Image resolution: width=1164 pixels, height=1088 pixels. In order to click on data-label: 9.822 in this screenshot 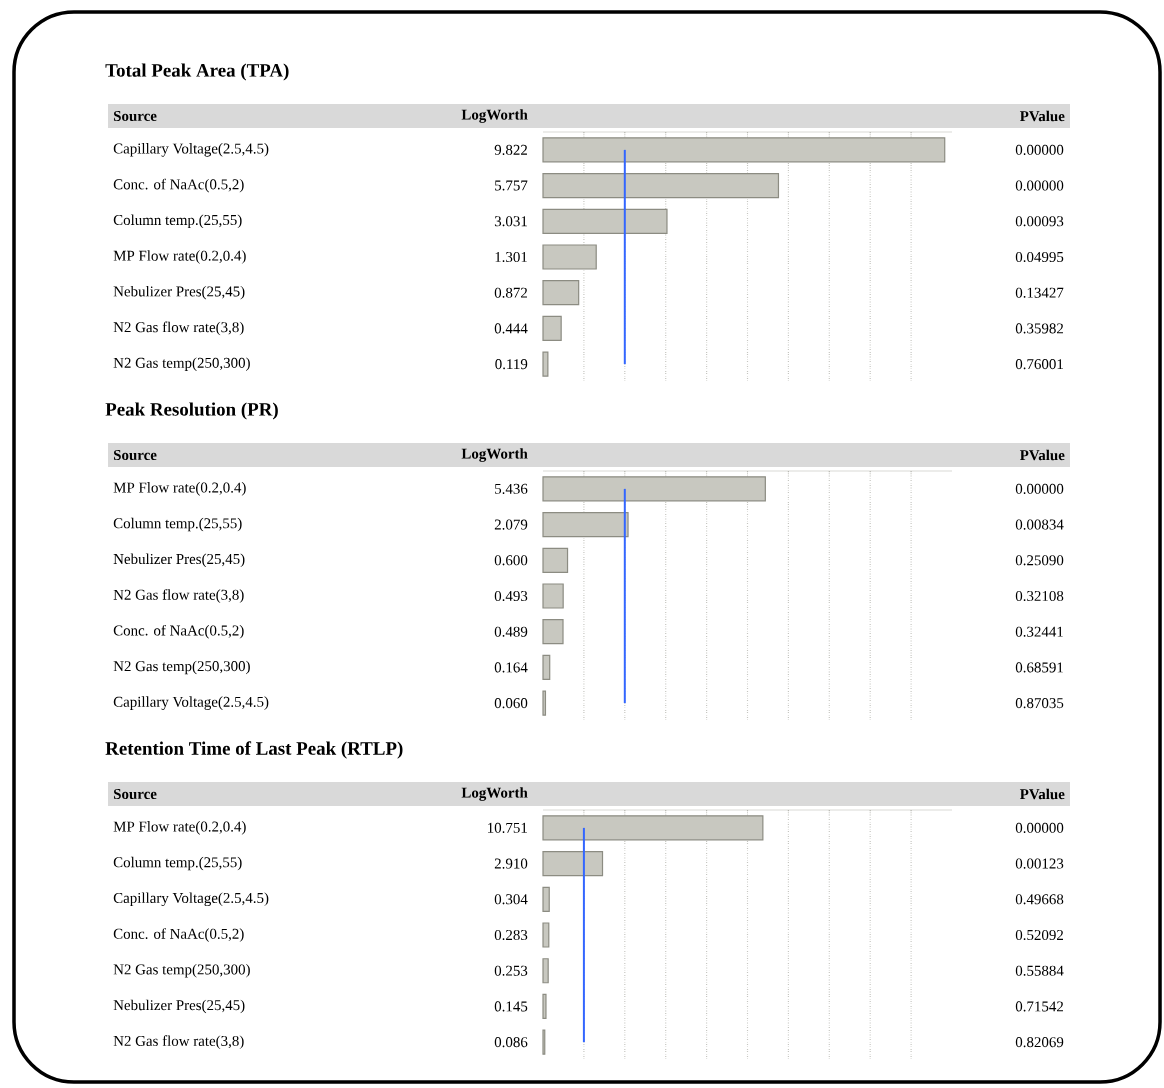, I will do `click(510, 149)`.